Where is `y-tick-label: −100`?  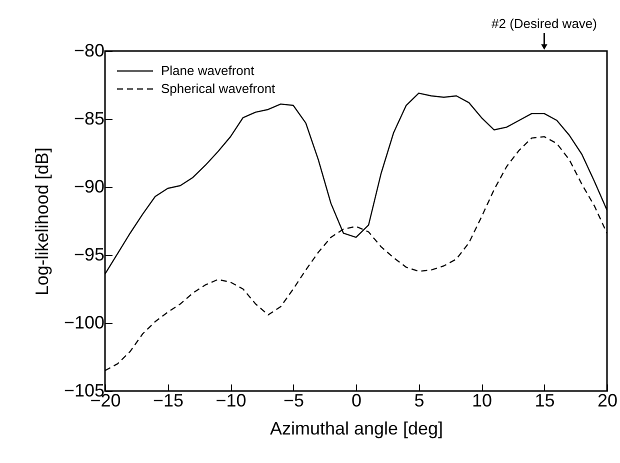 y-tick-label: −100 is located at coordinates (84, 322).